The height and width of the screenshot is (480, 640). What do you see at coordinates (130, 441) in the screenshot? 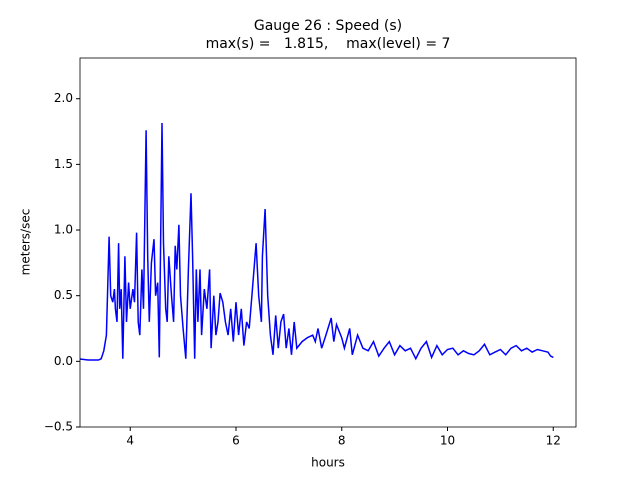
I see `x-tick-label: 4` at bounding box center [130, 441].